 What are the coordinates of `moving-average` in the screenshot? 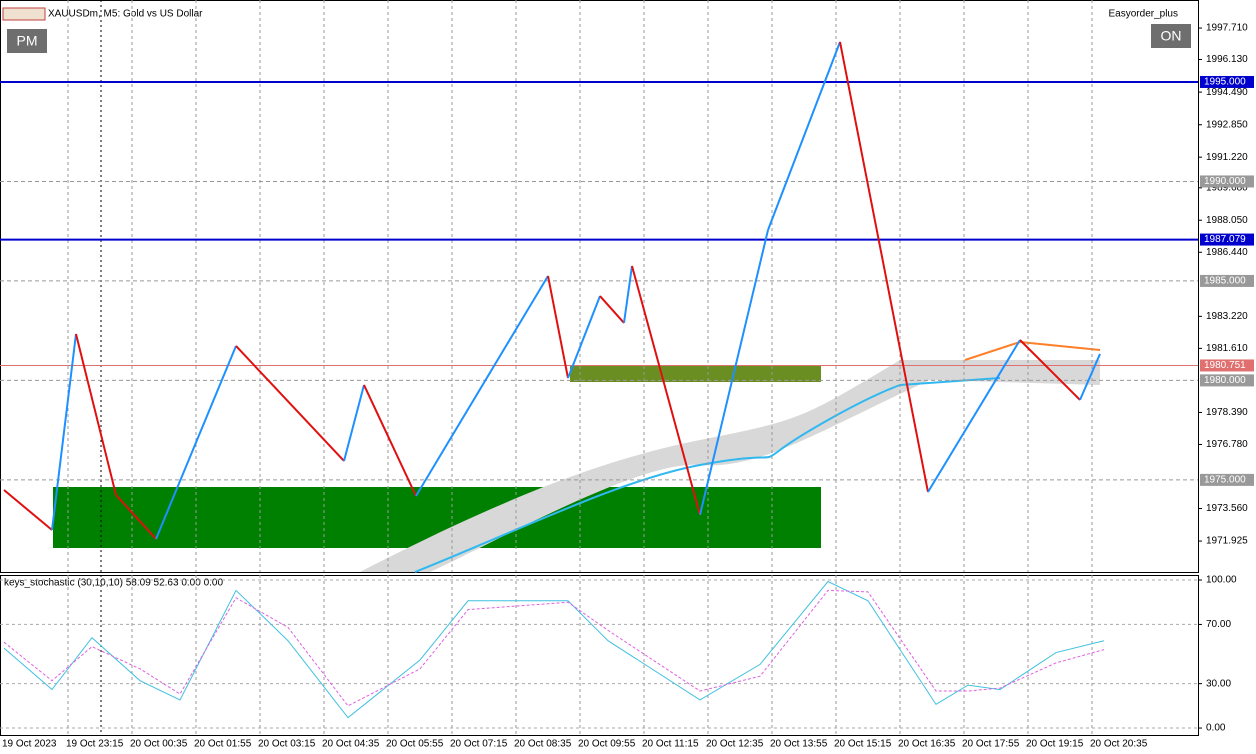 It's located at (707, 475).